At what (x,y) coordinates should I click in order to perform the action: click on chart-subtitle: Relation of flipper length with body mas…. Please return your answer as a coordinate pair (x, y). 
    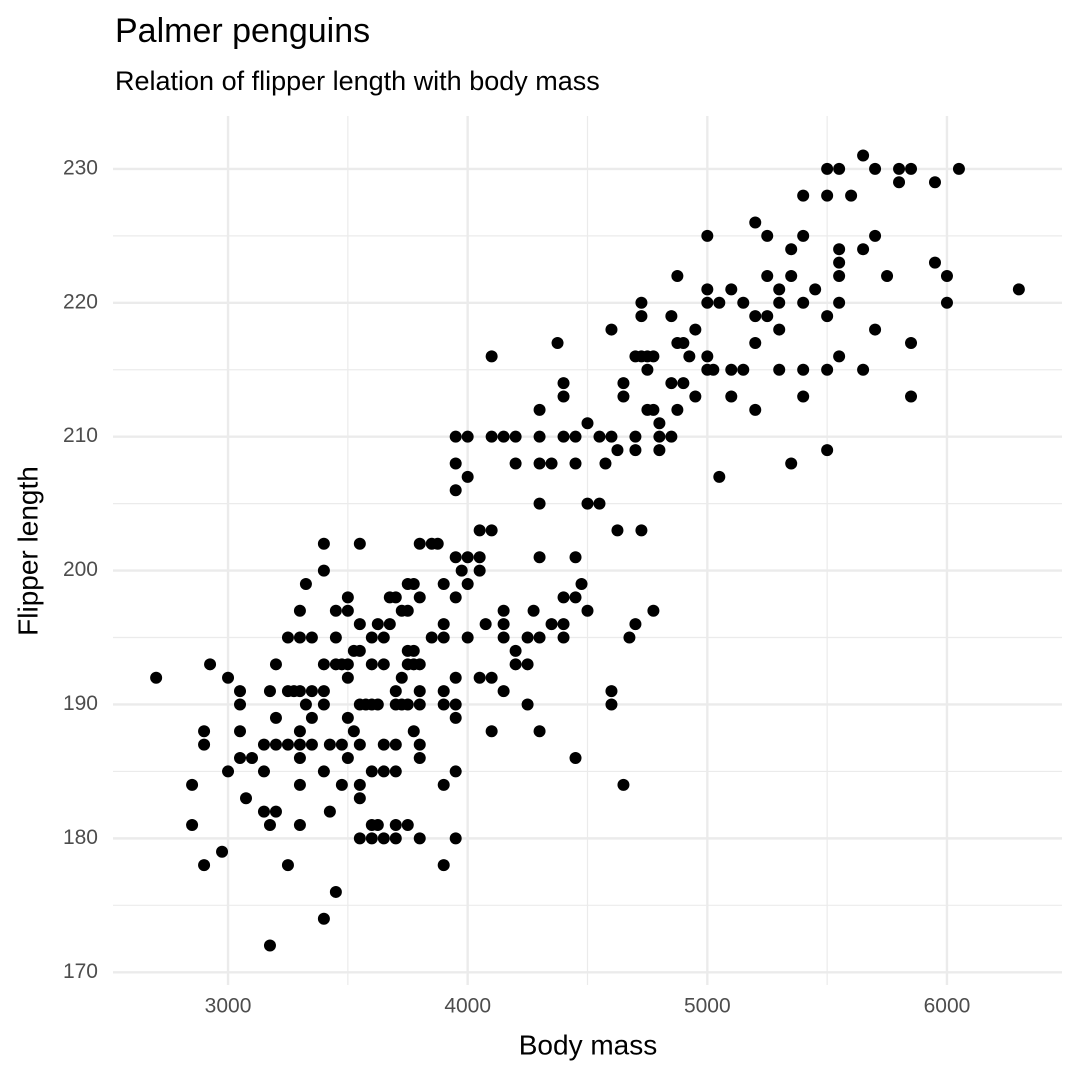
    Looking at the image, I should click on (357, 81).